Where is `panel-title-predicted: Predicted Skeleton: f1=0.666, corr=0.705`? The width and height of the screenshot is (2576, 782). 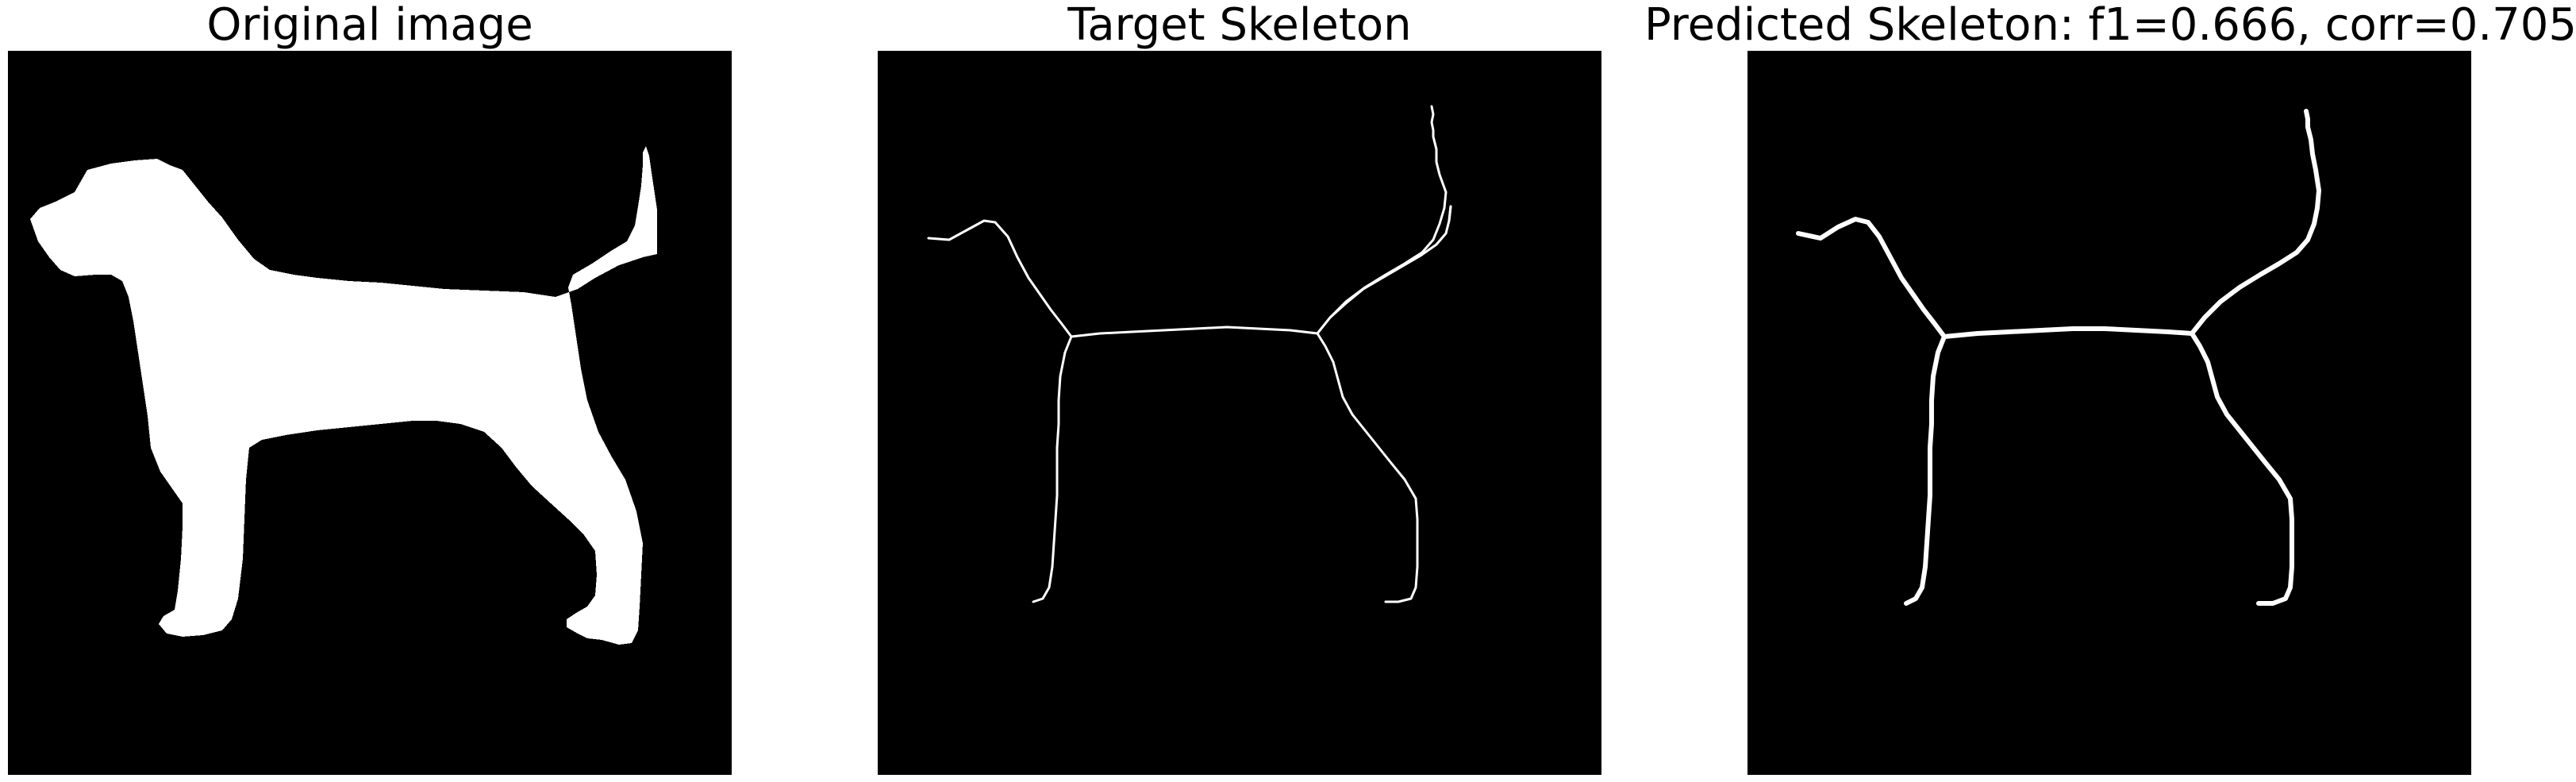 panel-title-predicted: Predicted Skeleton: f1=0.666, corr=0.705 is located at coordinates (2110, 25).